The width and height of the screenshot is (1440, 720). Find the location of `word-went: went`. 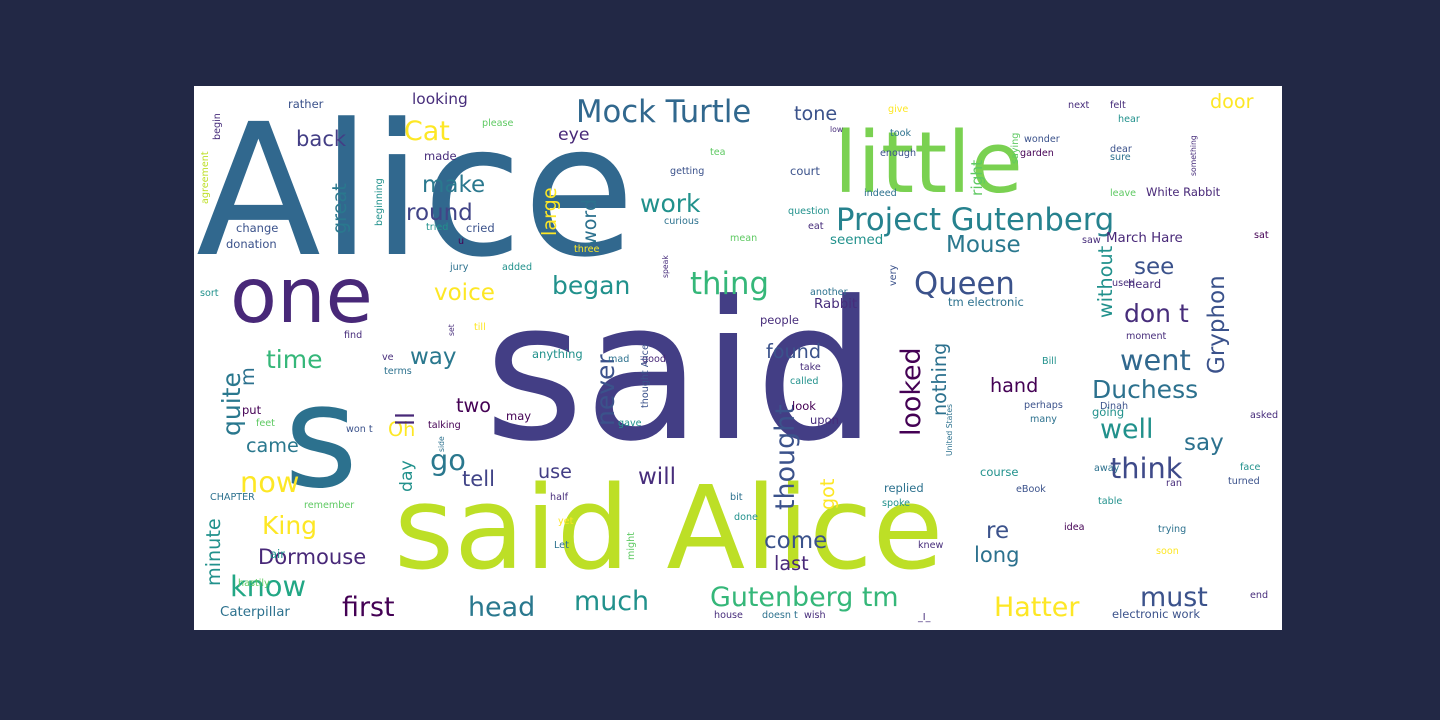

word-went: went is located at coordinates (1155, 360).